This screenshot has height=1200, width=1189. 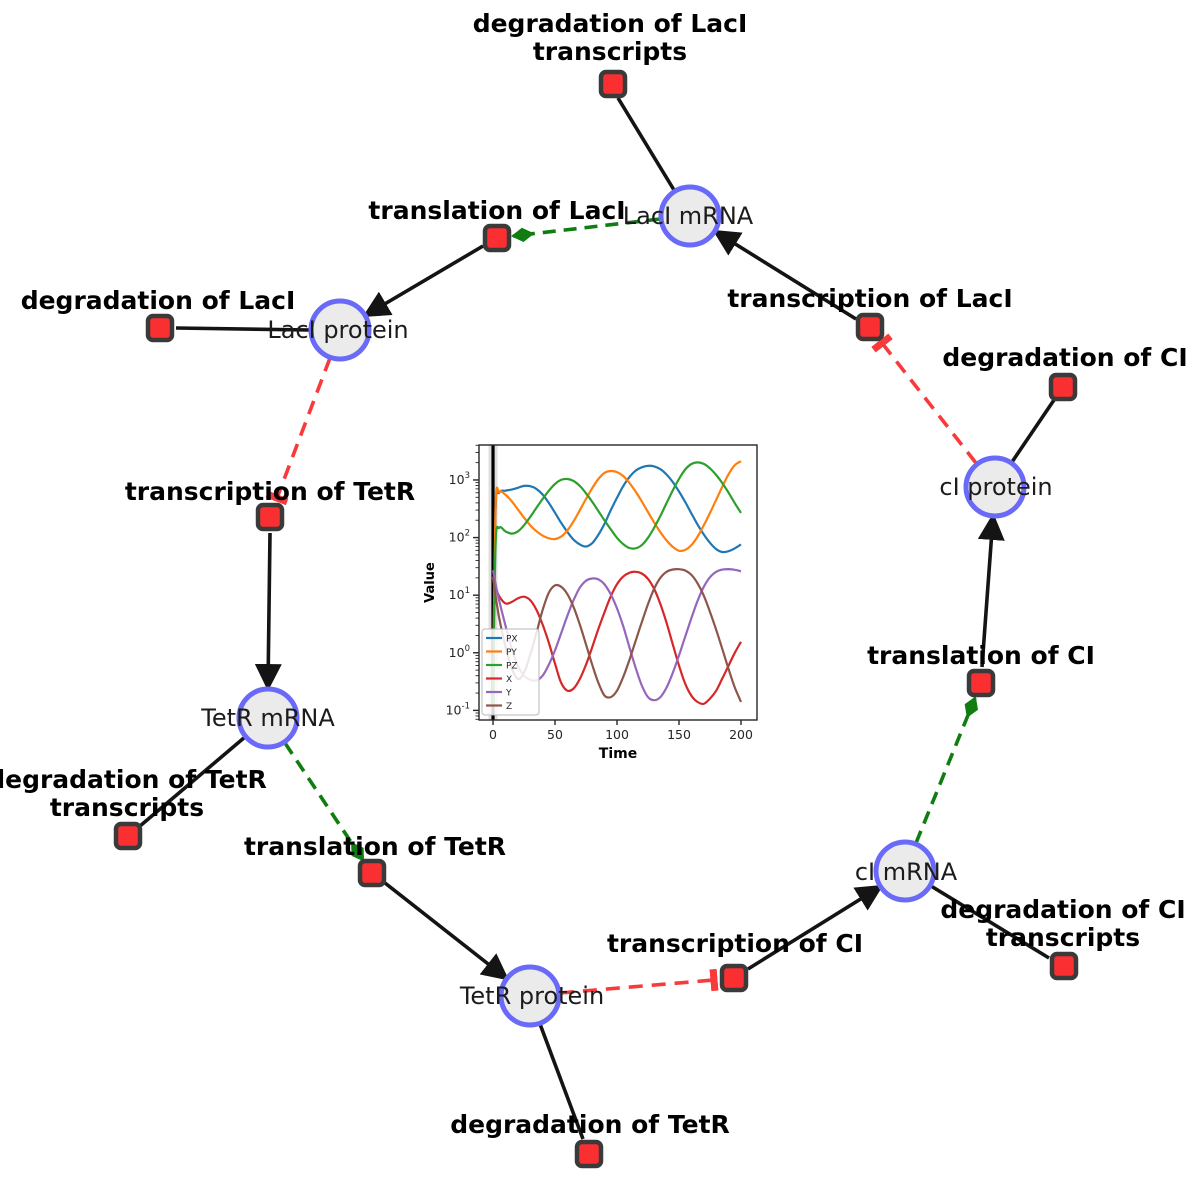 What do you see at coordinates (561, 1081) in the screenshot?
I see `edge-tetr-protein-to-deg-tetr` at bounding box center [561, 1081].